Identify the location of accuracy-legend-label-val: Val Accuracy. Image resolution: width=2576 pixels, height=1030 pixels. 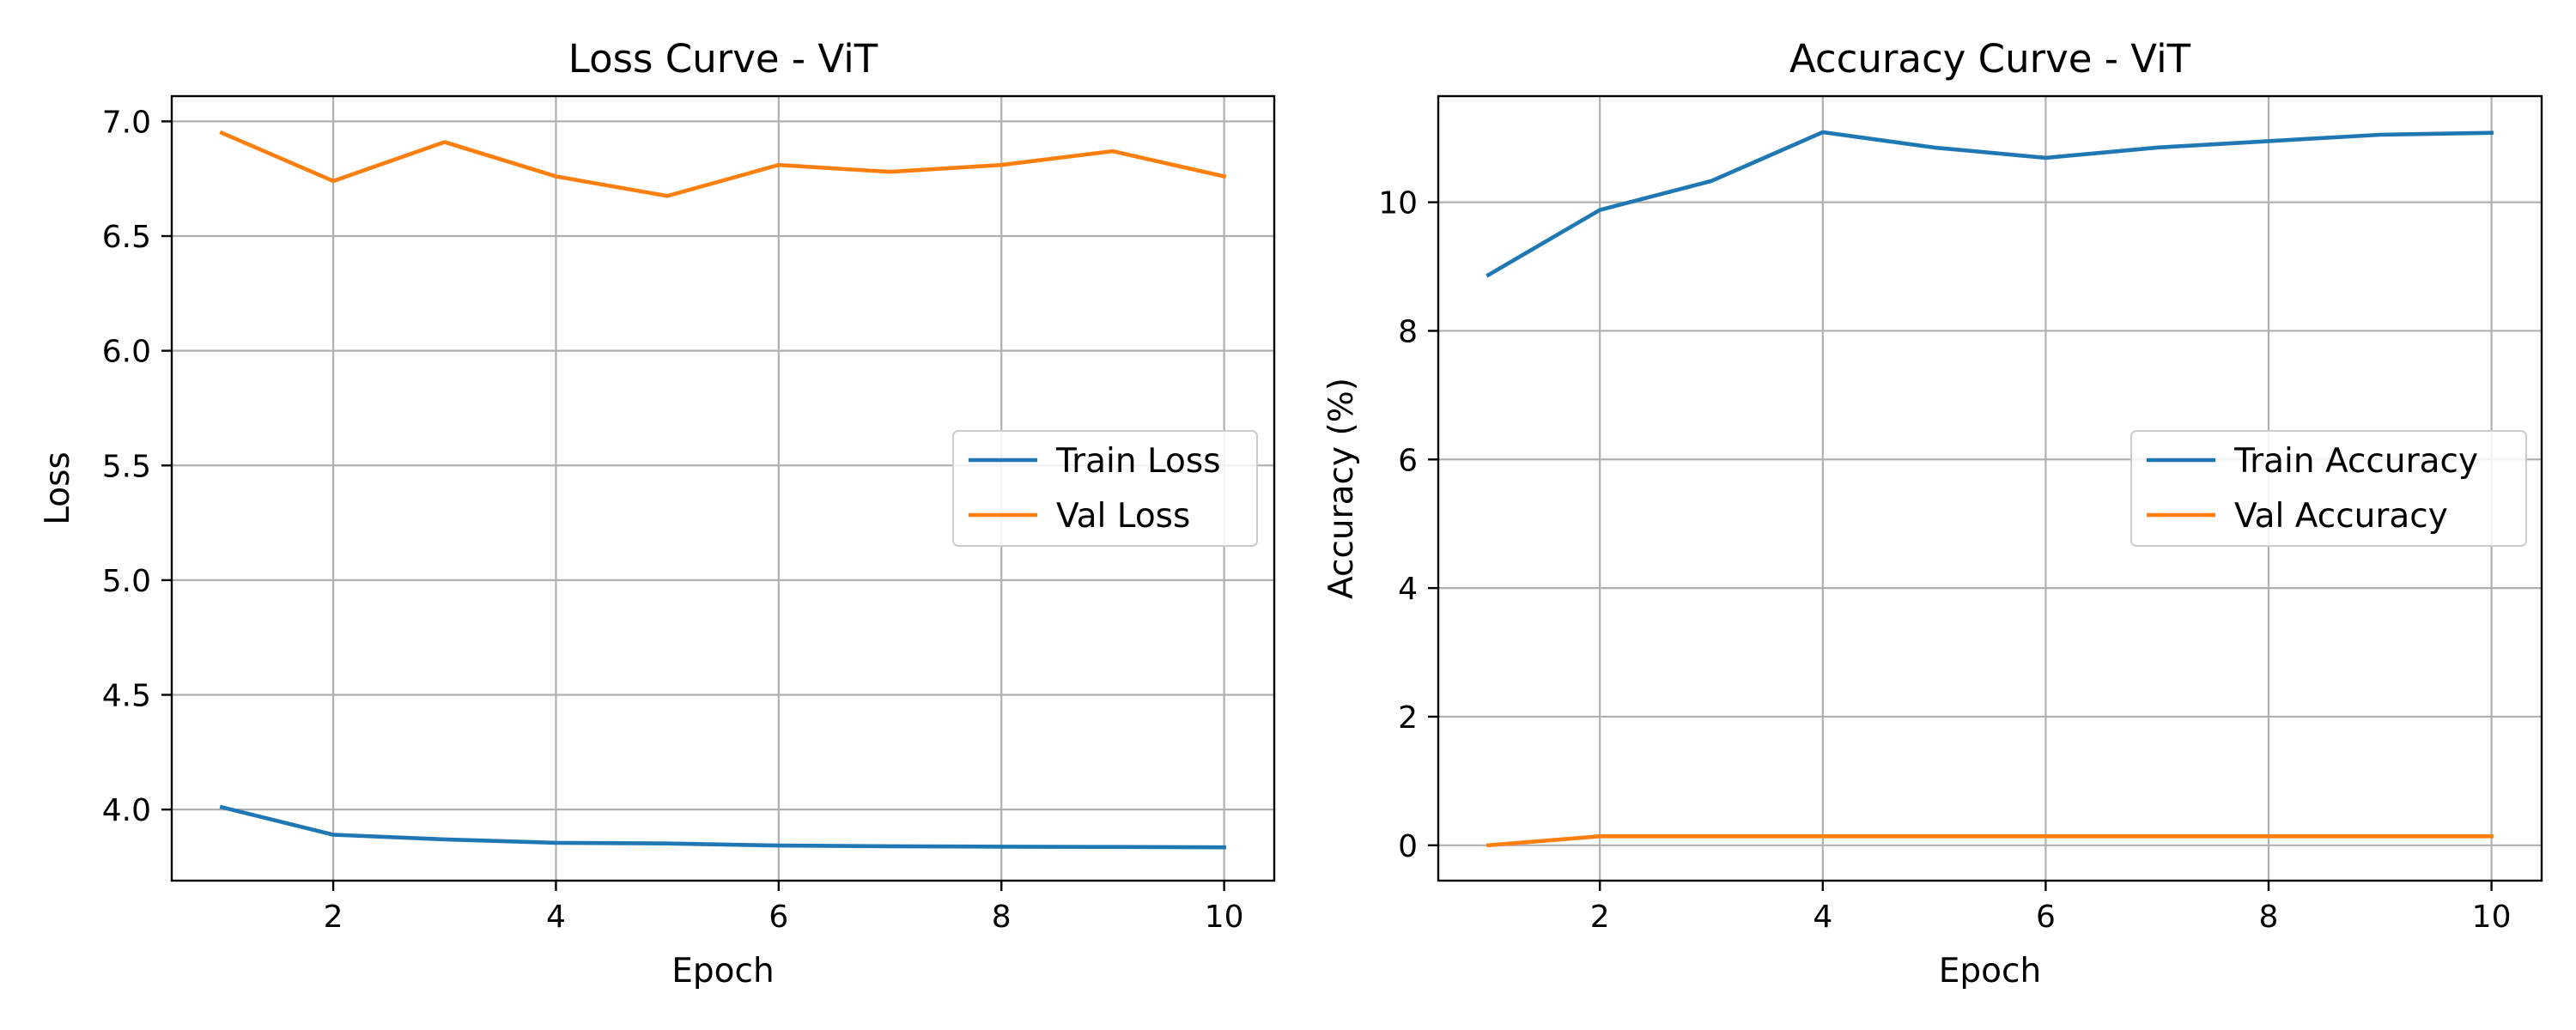
(2341, 516).